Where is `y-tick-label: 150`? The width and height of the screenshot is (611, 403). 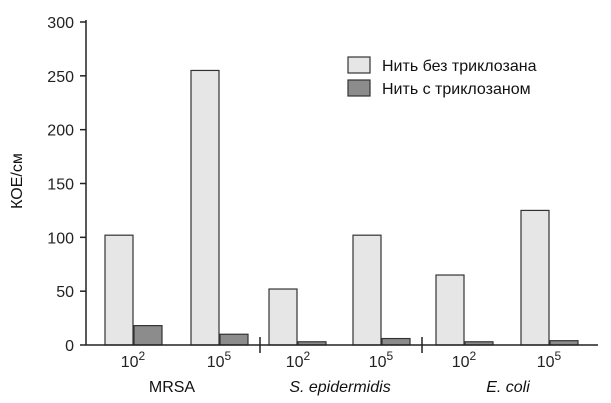
y-tick-label: 150 is located at coordinates (60, 185).